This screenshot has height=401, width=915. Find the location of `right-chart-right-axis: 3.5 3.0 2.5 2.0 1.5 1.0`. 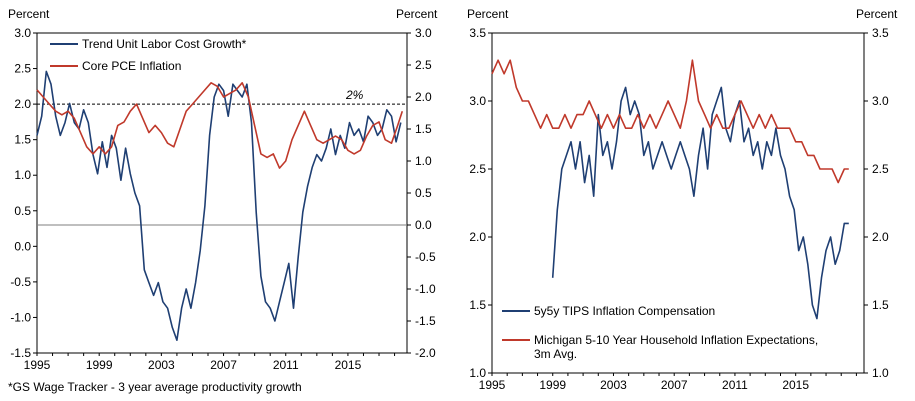

right-chart-right-axis: 3.5 3.0 2.5 2.0 1.5 1.0 is located at coordinates (876, 203).